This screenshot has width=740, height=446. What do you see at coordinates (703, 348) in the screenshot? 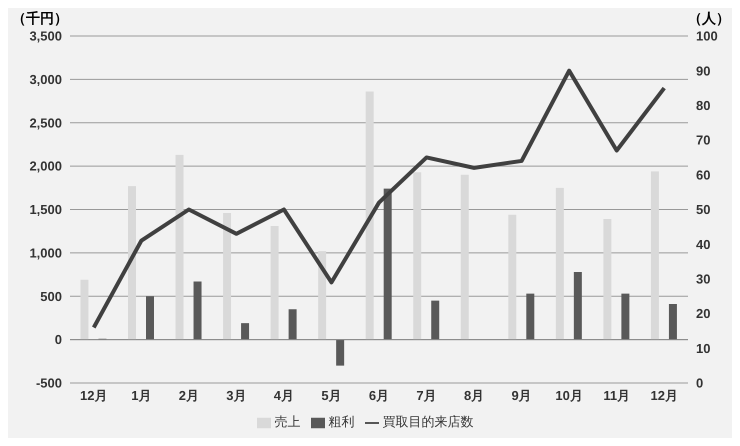
I see `y2-tick-label: 10` at bounding box center [703, 348].